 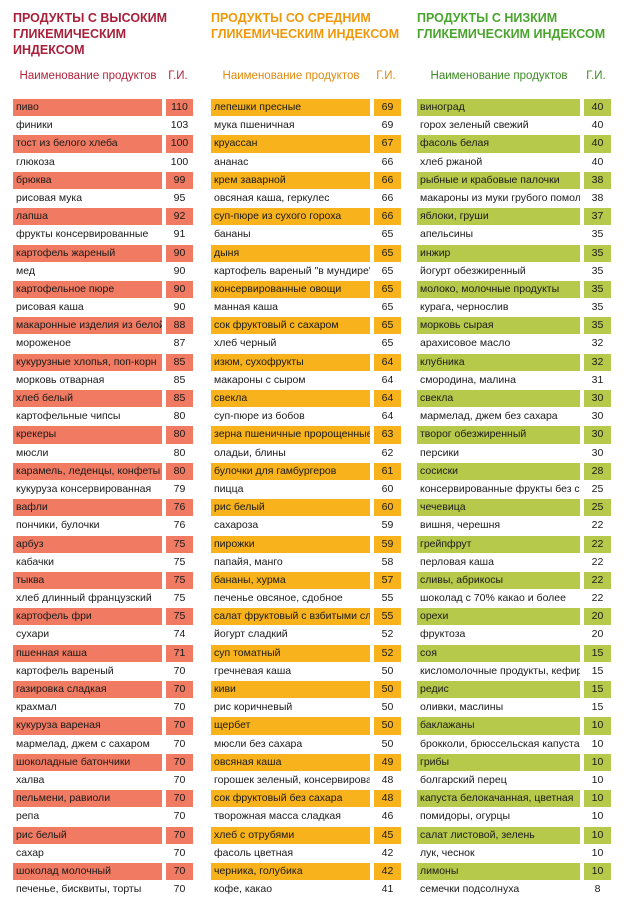 I want to click on product-name: мука пшеничная, so click(x=291, y=126).